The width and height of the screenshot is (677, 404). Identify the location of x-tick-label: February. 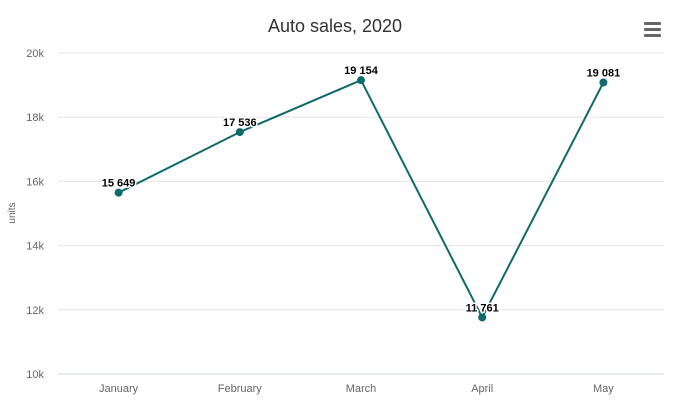
(240, 389).